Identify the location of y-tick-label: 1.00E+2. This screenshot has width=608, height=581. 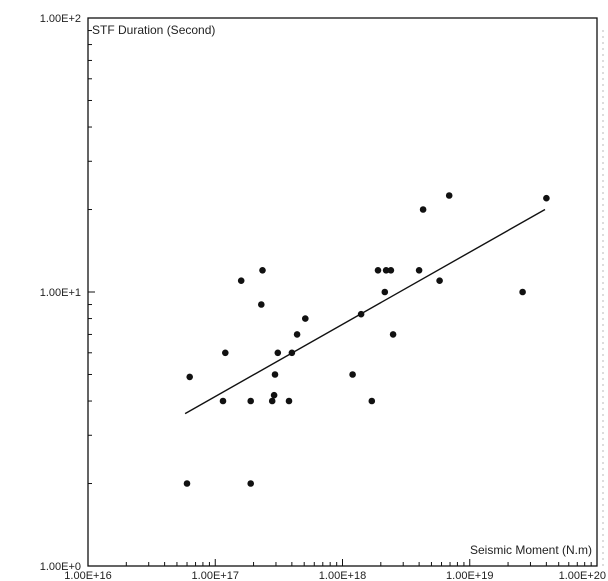
(60, 19).